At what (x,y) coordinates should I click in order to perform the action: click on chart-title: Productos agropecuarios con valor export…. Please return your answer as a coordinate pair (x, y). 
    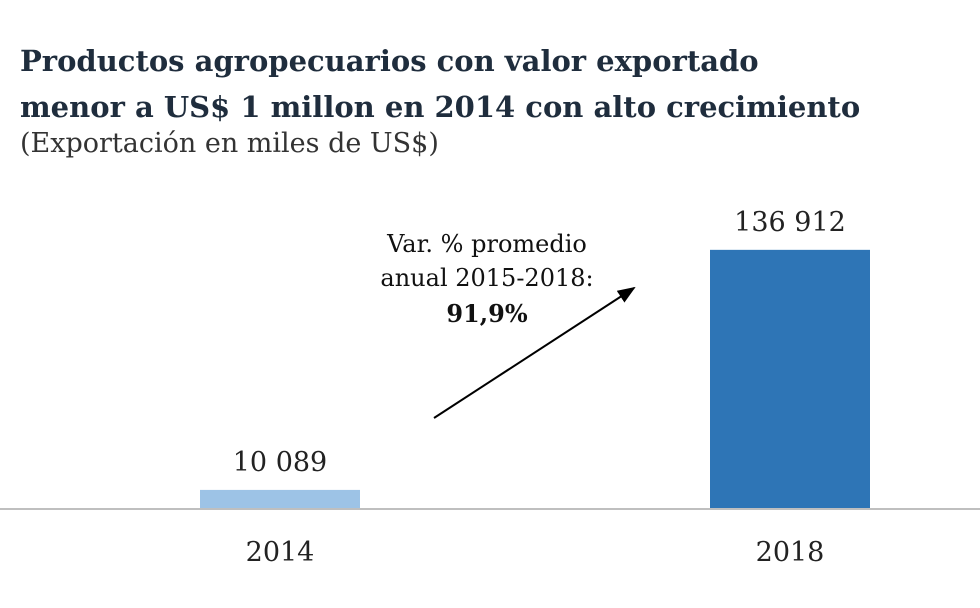
    Looking at the image, I should click on (440, 84).